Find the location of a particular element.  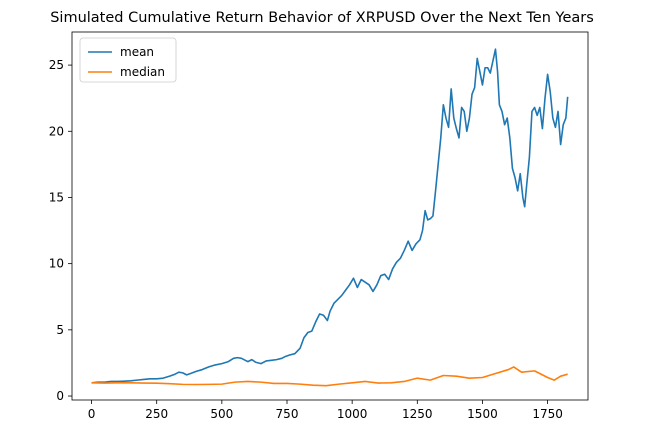

x-tick-label: 250 is located at coordinates (156, 414).